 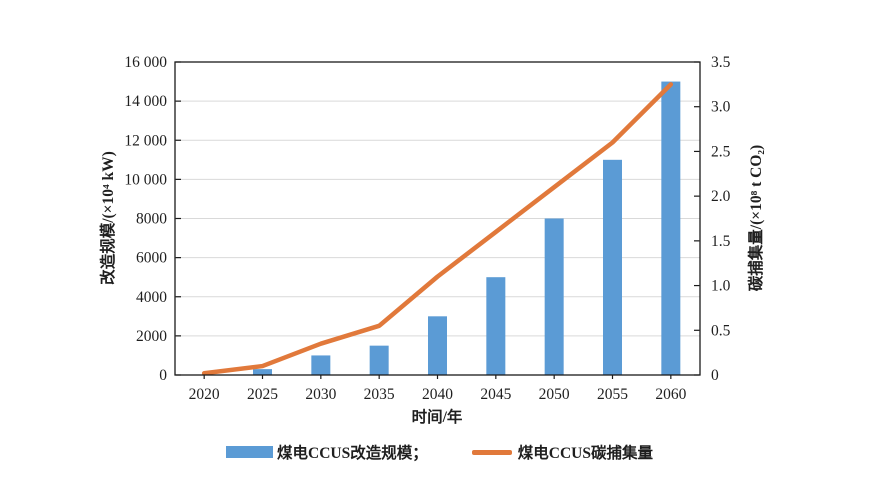 What do you see at coordinates (612, 394) in the screenshot?
I see `x-tick-label: 2055` at bounding box center [612, 394].